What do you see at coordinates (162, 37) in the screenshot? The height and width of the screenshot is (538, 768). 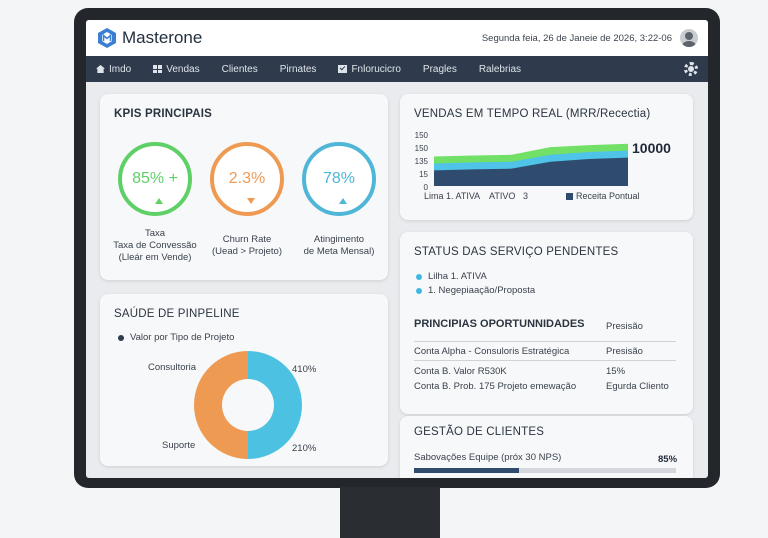 I see `brand-name: Masterone` at bounding box center [162, 37].